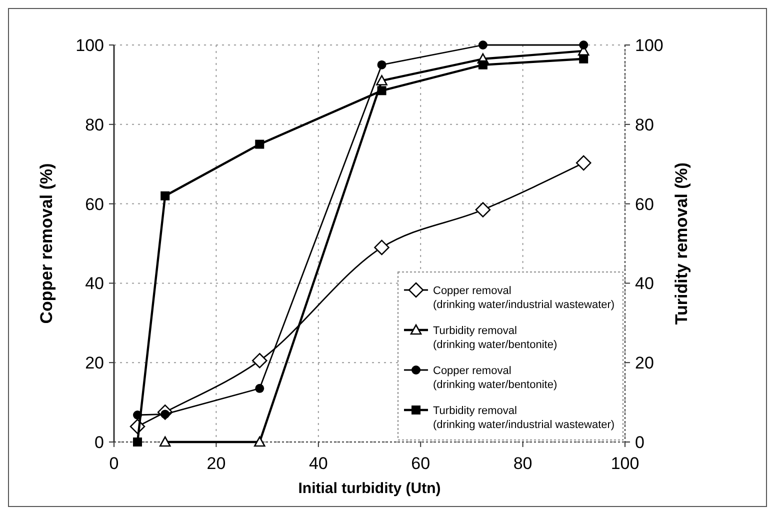 The width and height of the screenshot is (775, 515). I want to click on y2-tick-label: 100, so click(649, 45).